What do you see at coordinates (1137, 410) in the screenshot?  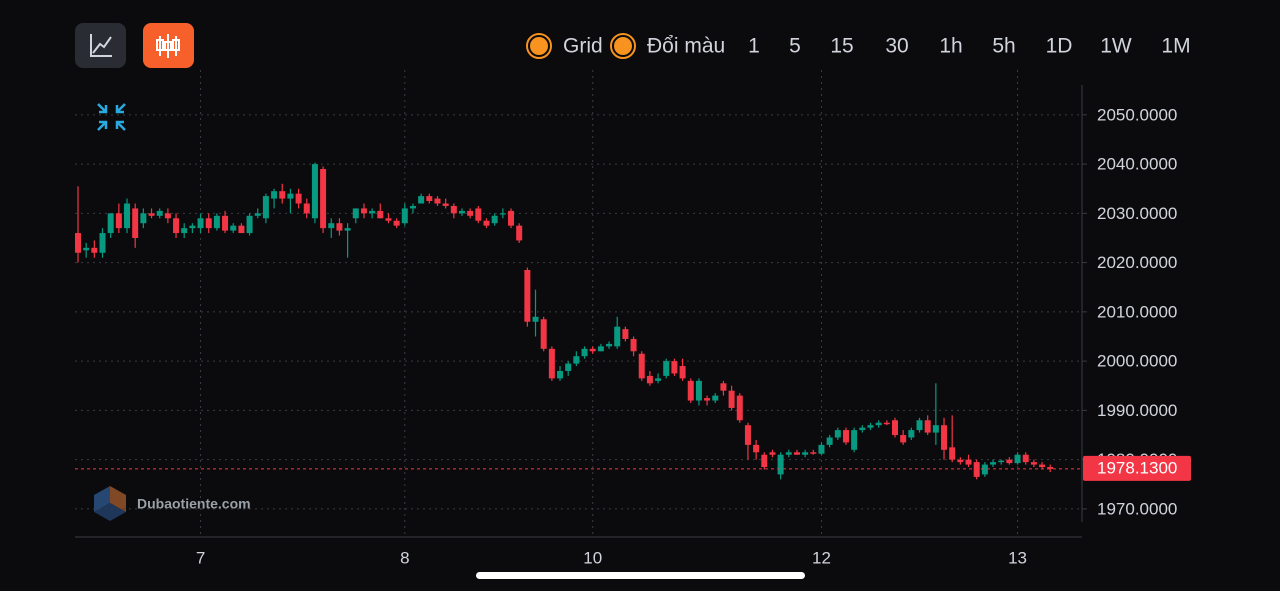 I see `y-tick-label: 1990.0000` at bounding box center [1137, 410].